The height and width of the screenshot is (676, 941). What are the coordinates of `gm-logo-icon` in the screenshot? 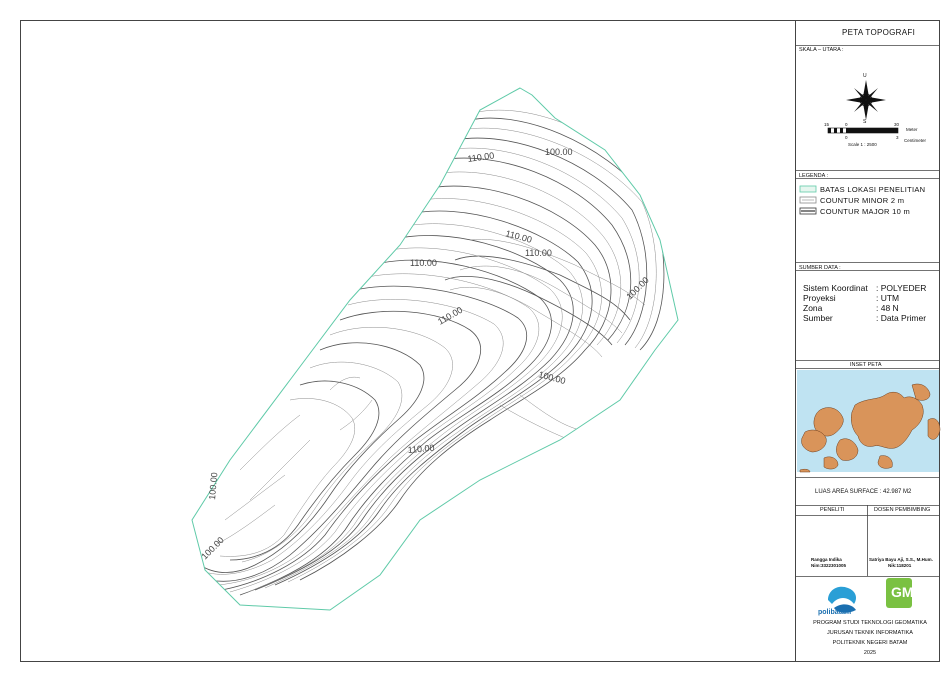 It's located at (899, 593).